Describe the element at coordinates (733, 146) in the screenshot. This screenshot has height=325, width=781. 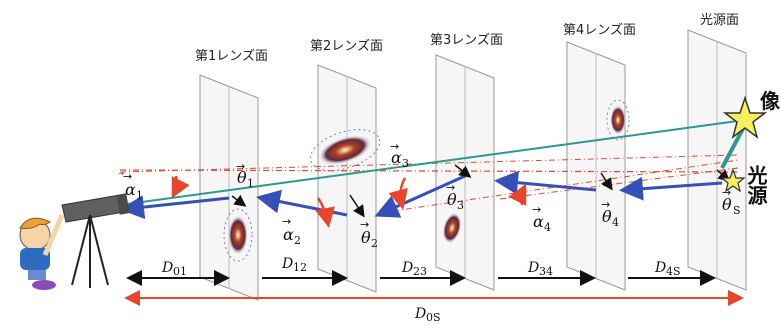
I see `image-offset-line` at that location.